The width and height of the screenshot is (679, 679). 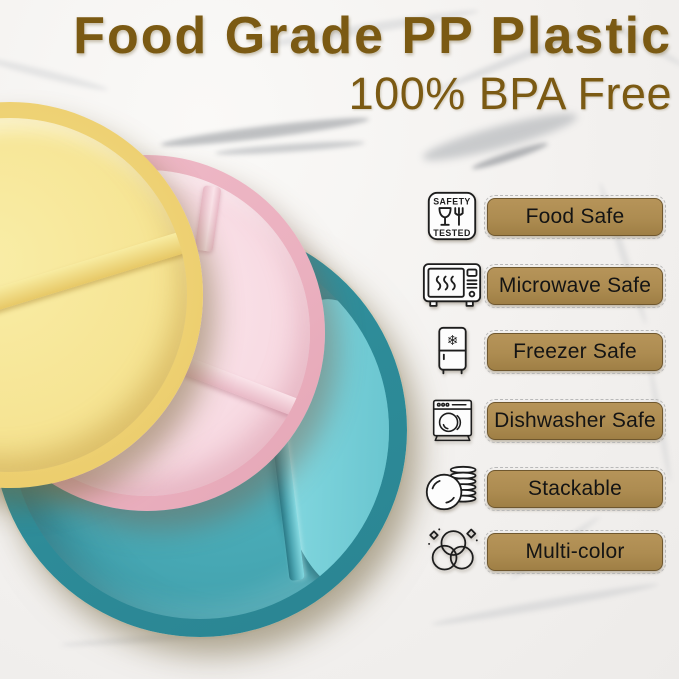 I want to click on feature-label-pill: Multi-color, so click(x=575, y=552).